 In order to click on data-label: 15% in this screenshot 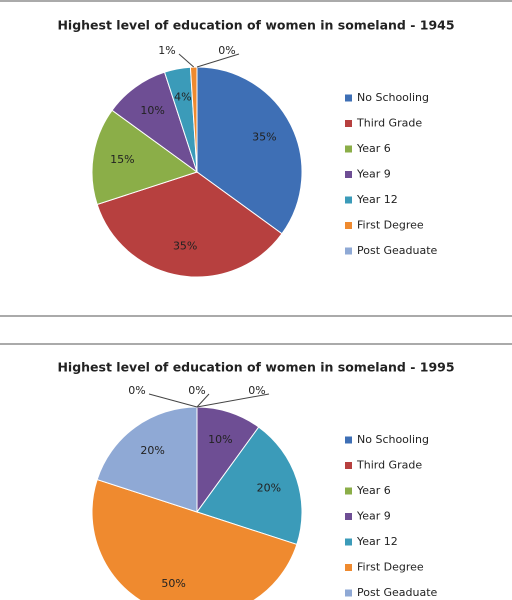, I will do `click(122, 159)`.